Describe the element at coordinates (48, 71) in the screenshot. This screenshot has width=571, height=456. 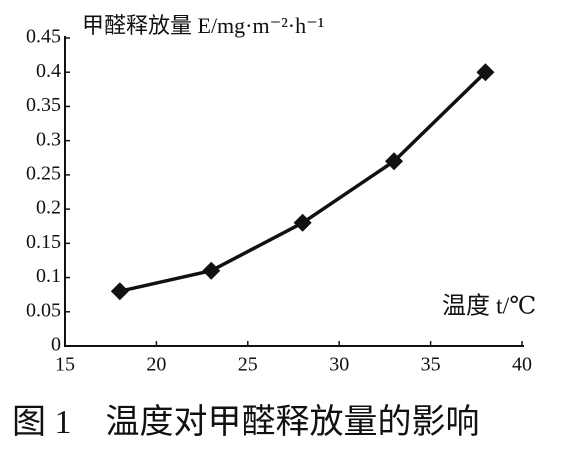
I see `y-tick-label: 0.4` at that location.